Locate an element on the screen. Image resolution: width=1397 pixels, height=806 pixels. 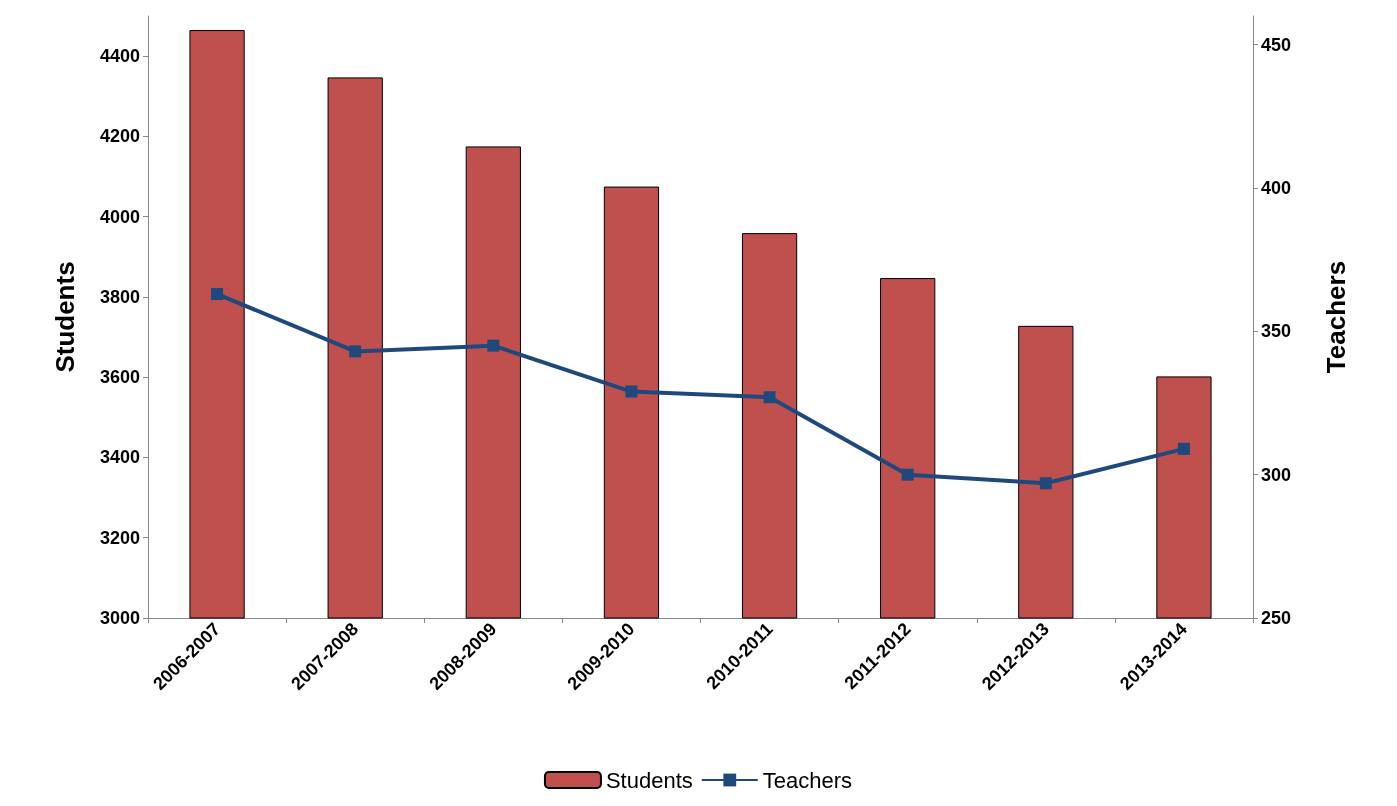
y-tick-label: 3800 is located at coordinates (119, 296).